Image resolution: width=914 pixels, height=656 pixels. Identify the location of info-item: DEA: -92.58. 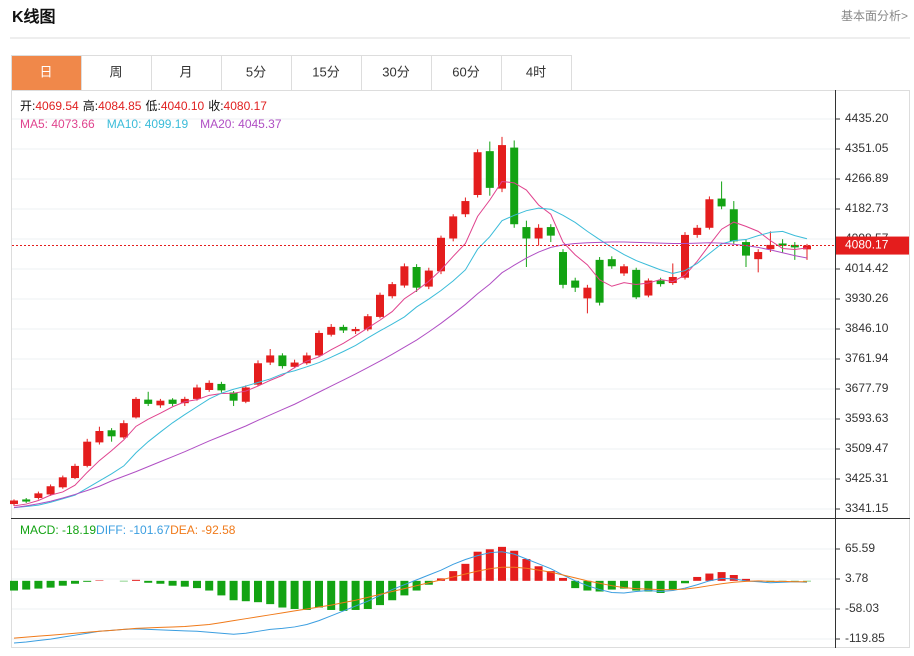
(203, 530).